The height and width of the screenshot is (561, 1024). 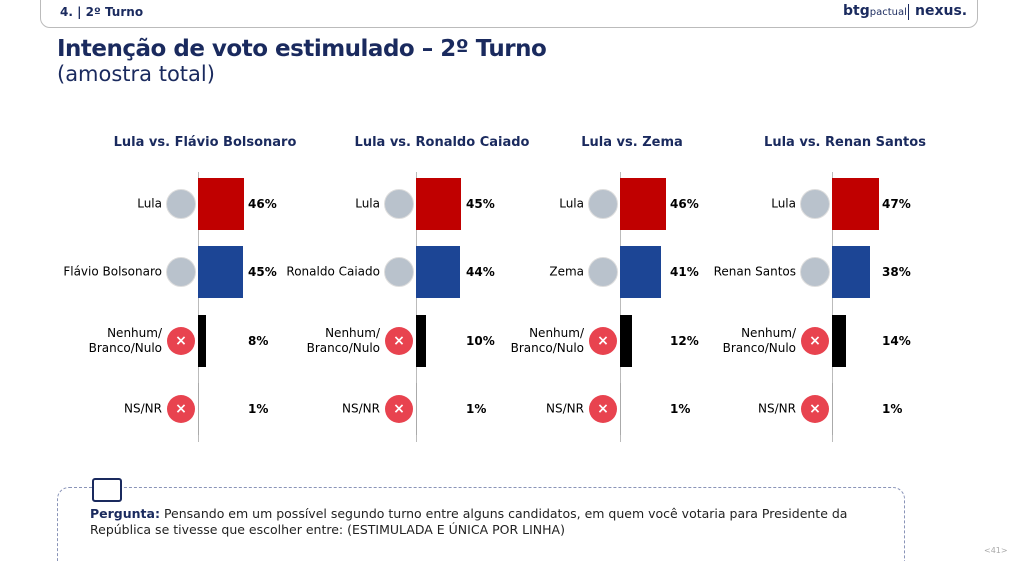 I want to click on title: Intenção de voto estimulado – 2º Turno, so click(x=302, y=49).